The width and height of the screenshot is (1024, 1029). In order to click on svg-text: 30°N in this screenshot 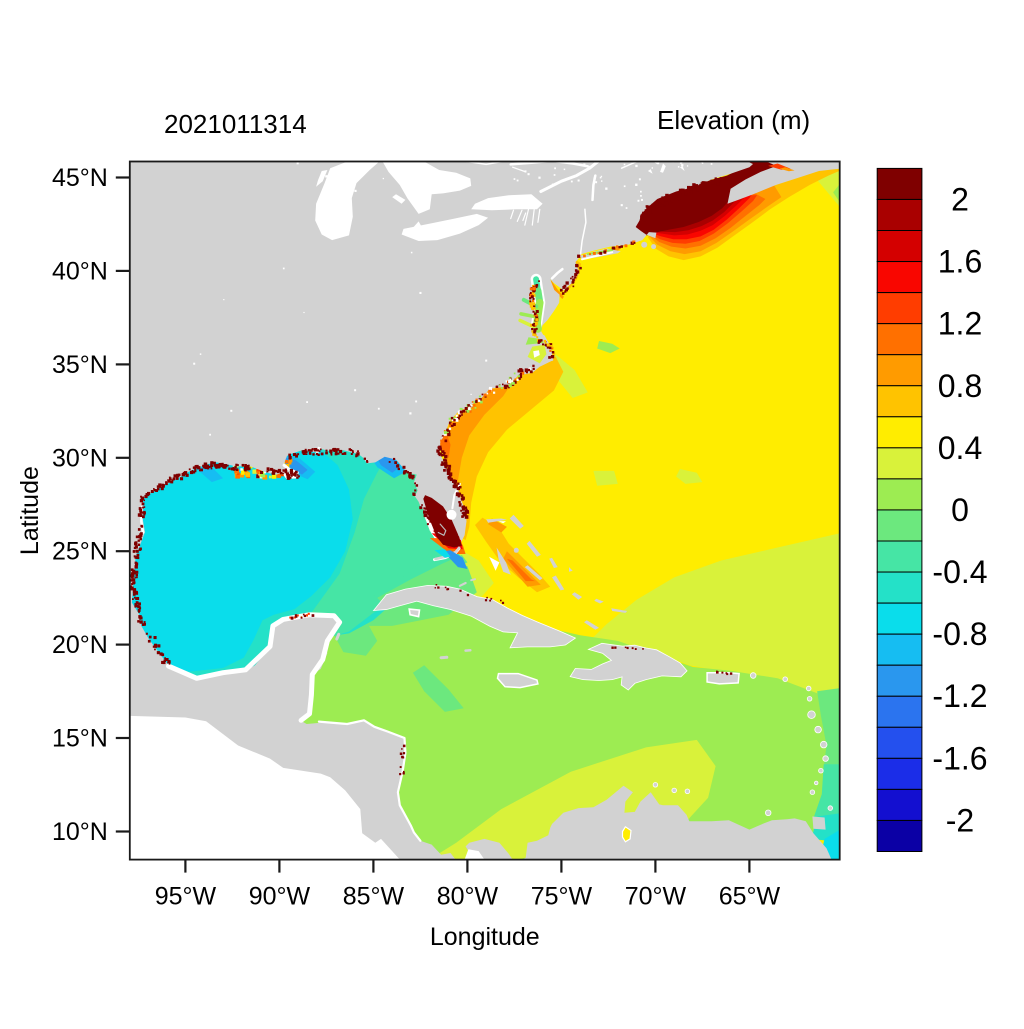, I will do `click(80, 458)`.